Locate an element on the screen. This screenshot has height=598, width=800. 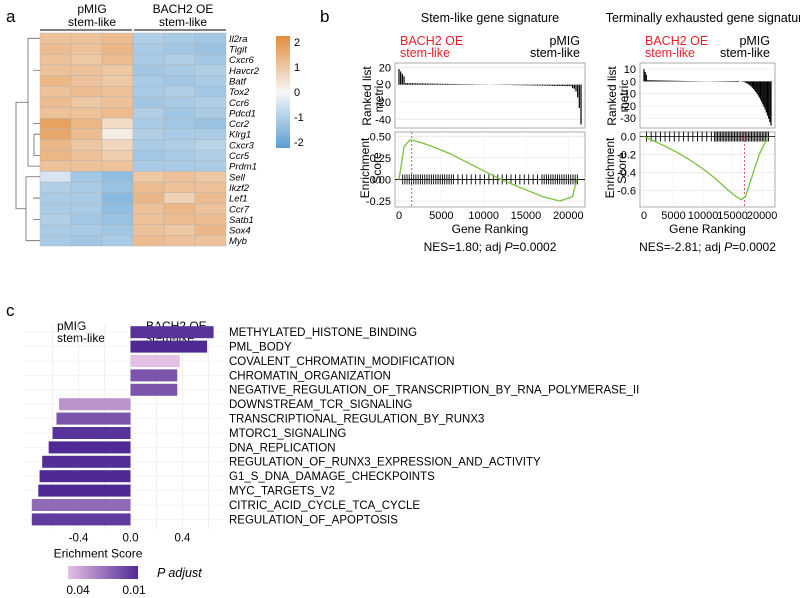
bar-category-label: TRANSCRIPTIONAL_REGULATION_BY_RUNX3 is located at coordinates (356, 420).